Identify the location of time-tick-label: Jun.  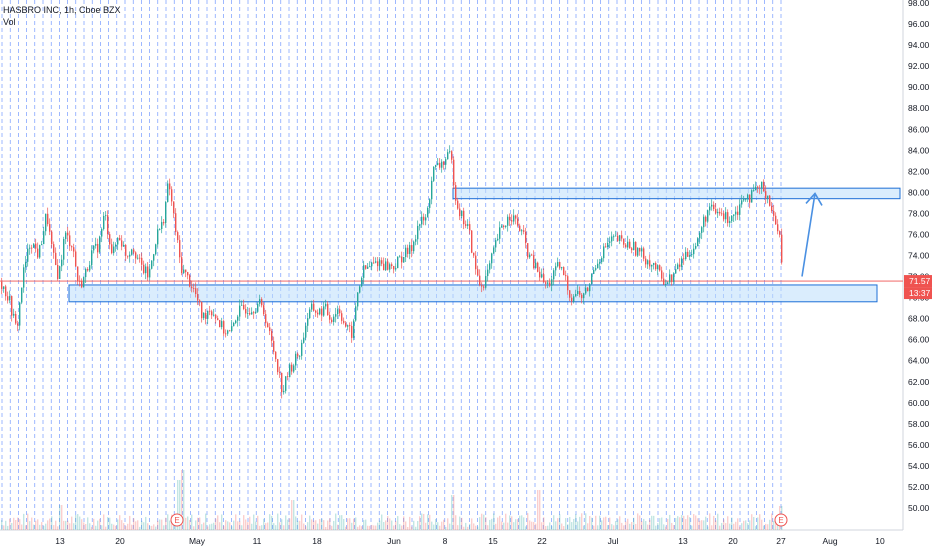
(394, 541).